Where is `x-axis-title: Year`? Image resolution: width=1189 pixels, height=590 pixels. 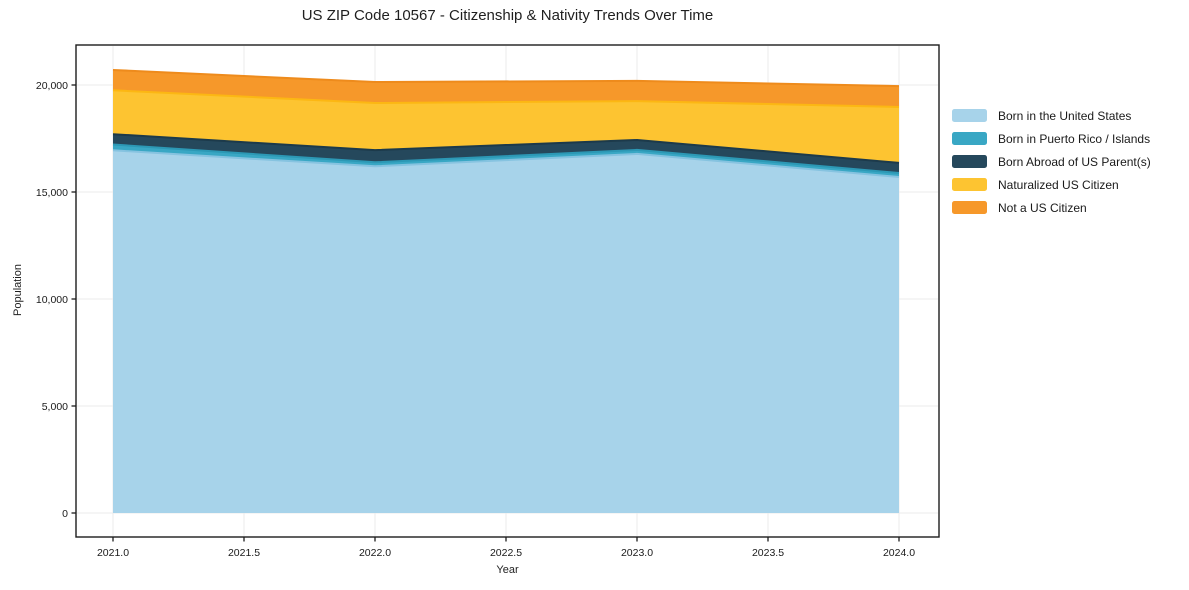 x-axis-title: Year is located at coordinates (507, 570).